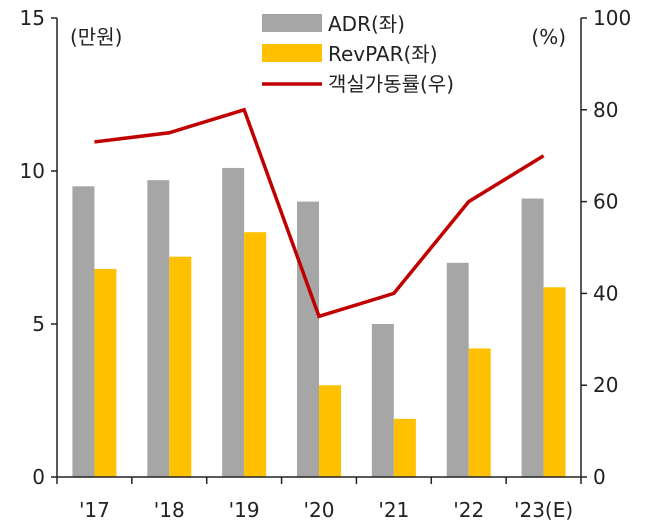 This screenshot has height=531, width=660. Describe the element at coordinates (548, 37) in the screenshot. I see `right-axis-unit: (%)` at that location.